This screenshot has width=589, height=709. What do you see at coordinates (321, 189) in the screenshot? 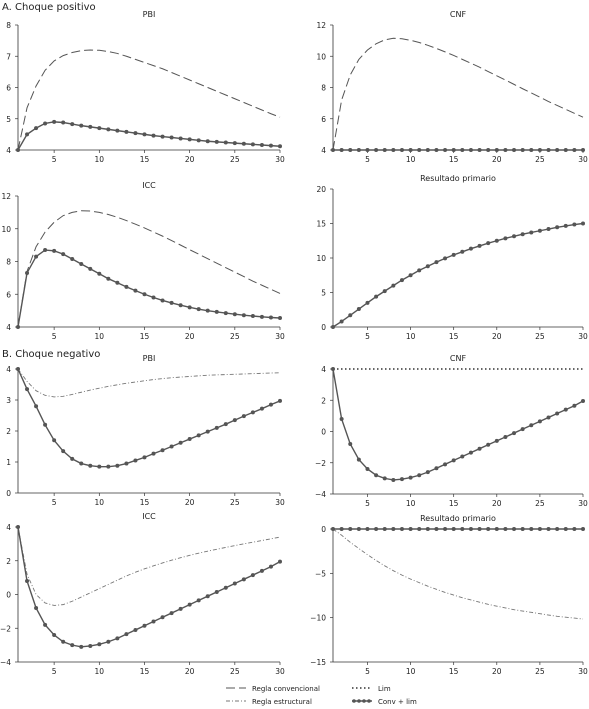
I see `y-tick-label: 20` at bounding box center [321, 189].